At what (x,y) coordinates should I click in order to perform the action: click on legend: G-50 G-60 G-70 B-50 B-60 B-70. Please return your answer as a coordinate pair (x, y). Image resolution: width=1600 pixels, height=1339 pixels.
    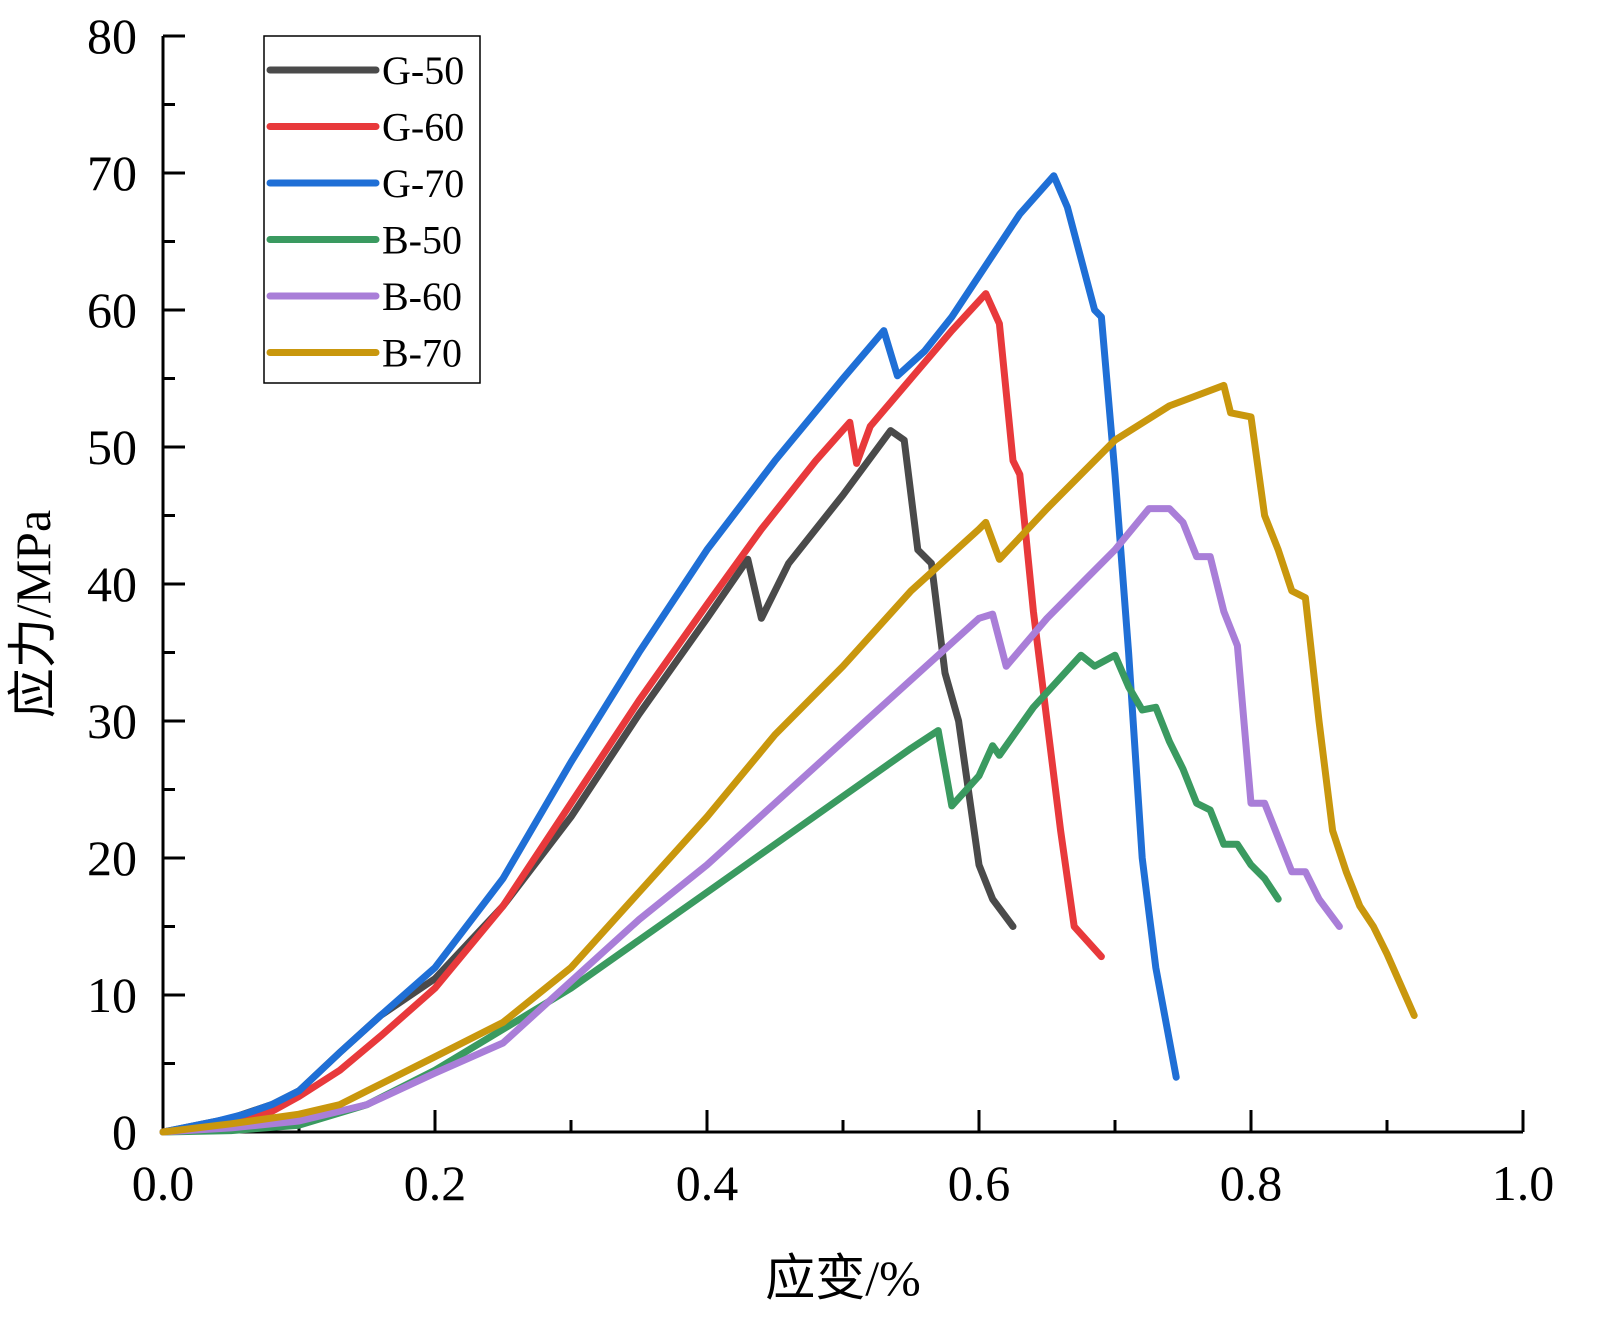
    Looking at the image, I should click on (372, 209).